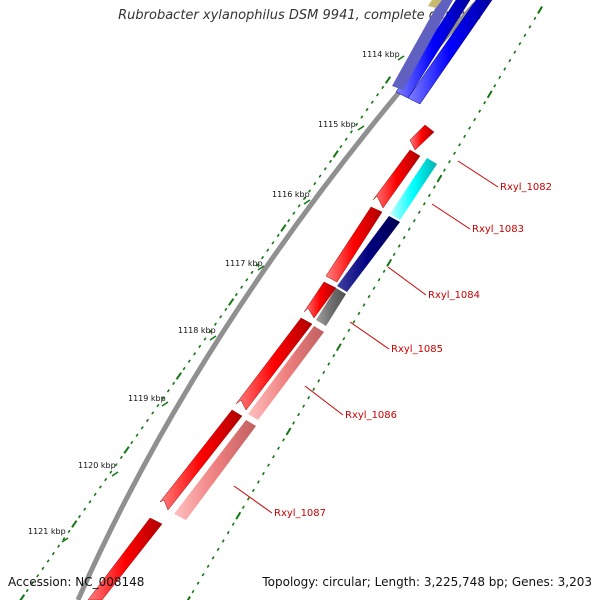  Describe the element at coordinates (147, 398) in the screenshot. I see `kbp-label: 1119 kbp` at that location.